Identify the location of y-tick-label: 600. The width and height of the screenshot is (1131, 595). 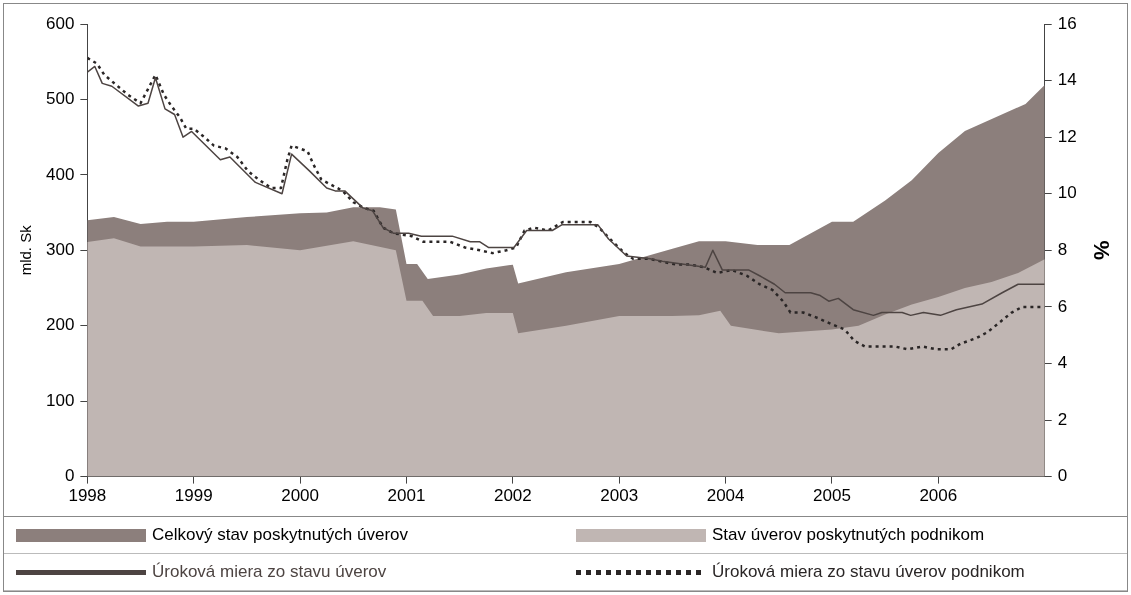
(60, 23).